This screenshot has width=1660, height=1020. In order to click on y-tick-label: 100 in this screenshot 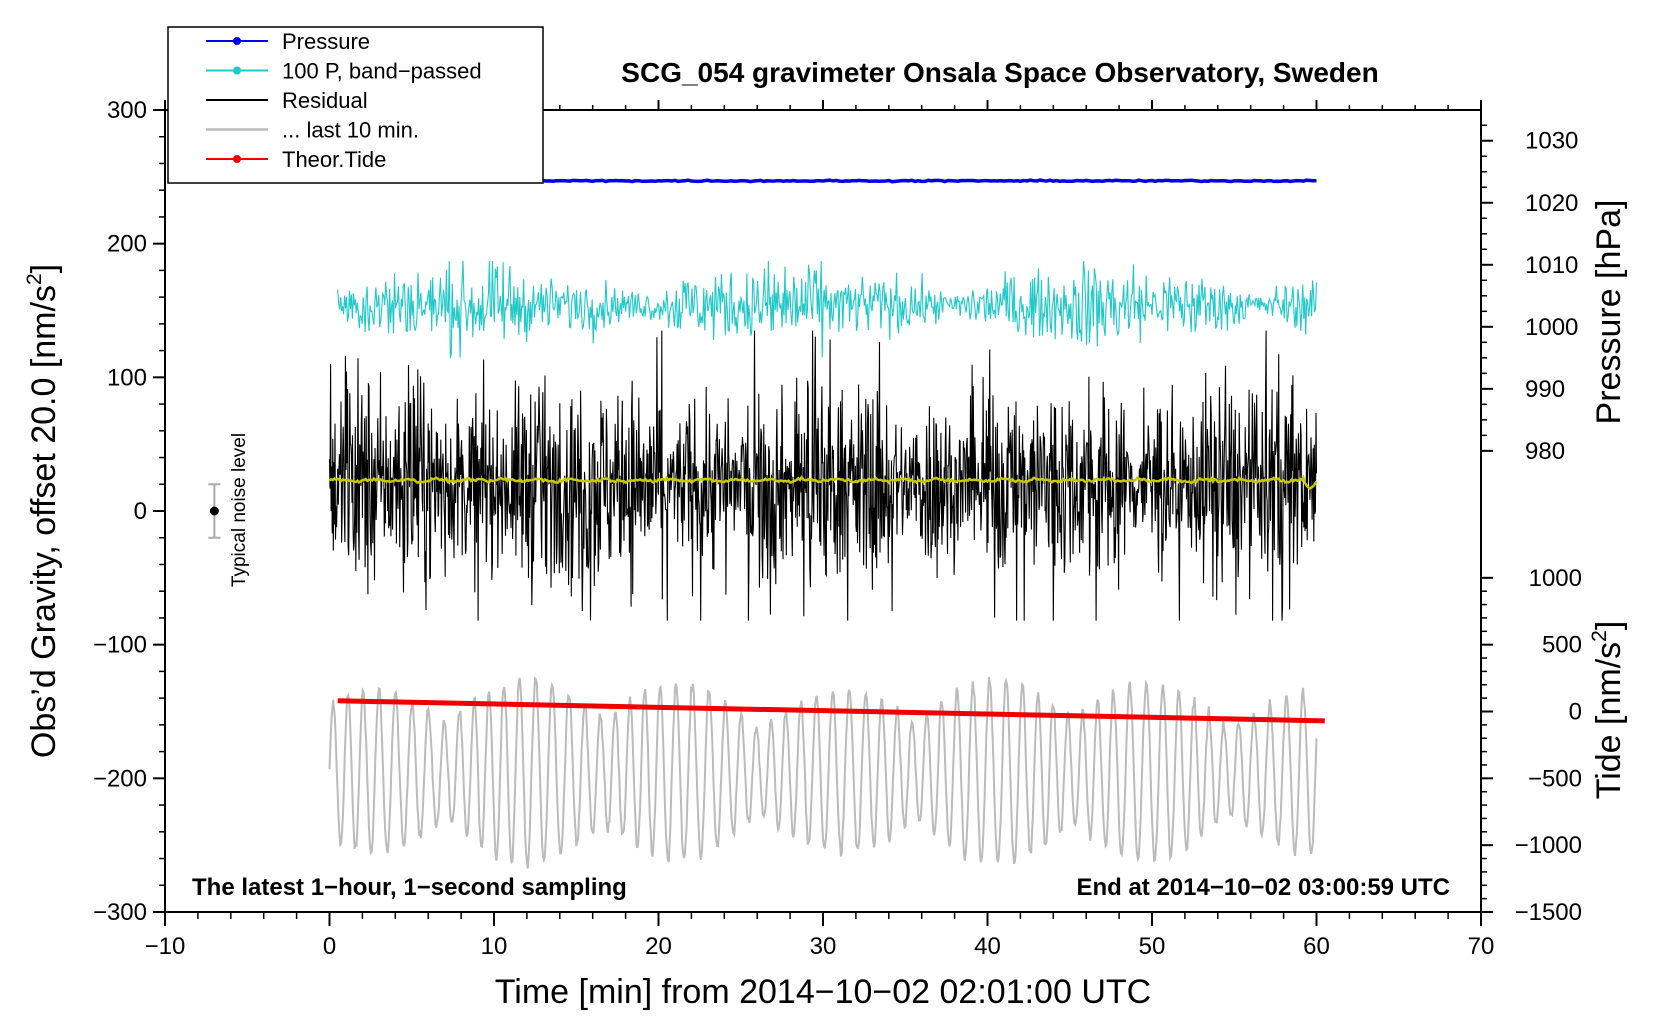, I will do `click(127, 377)`.